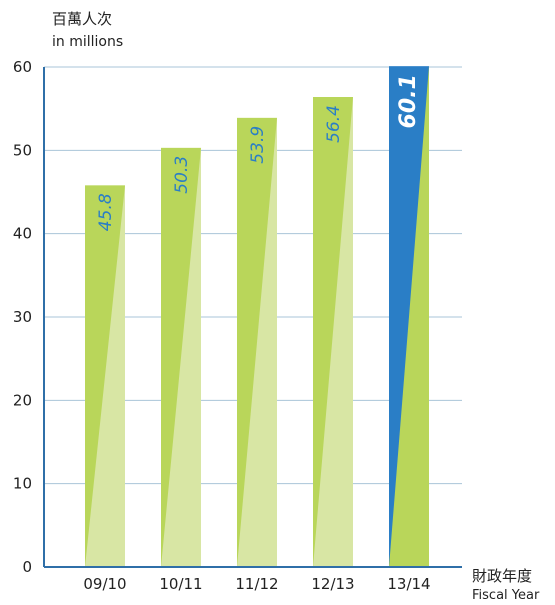  I want to click on x-tick-label: 09/10, so click(104, 584).